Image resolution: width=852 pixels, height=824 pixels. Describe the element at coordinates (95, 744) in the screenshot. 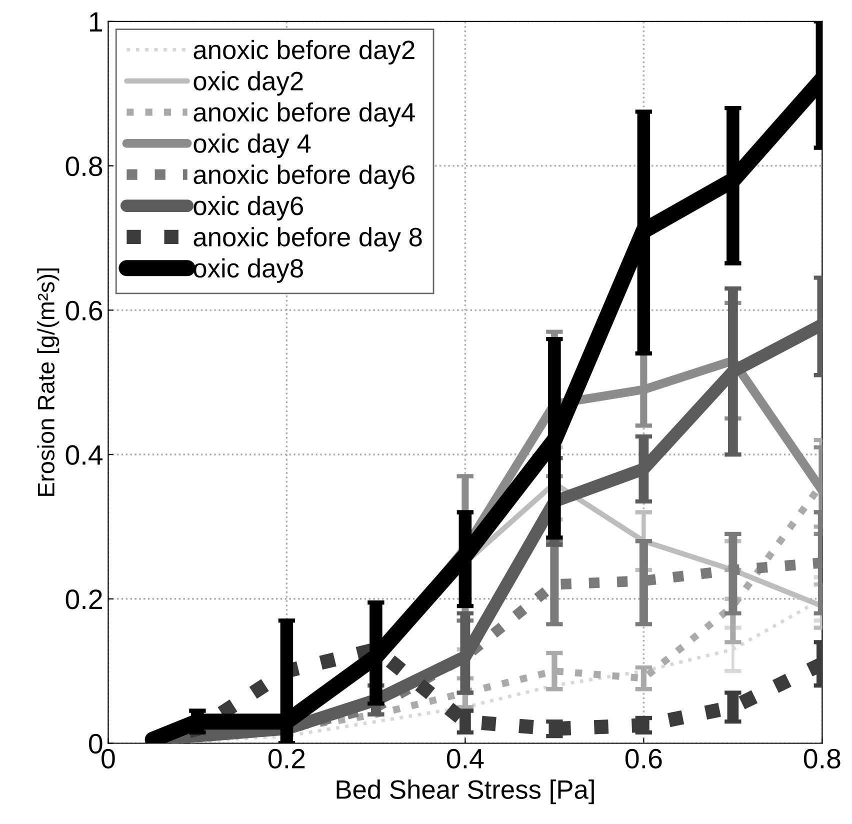

I see `y-tick-label: 0` at that location.